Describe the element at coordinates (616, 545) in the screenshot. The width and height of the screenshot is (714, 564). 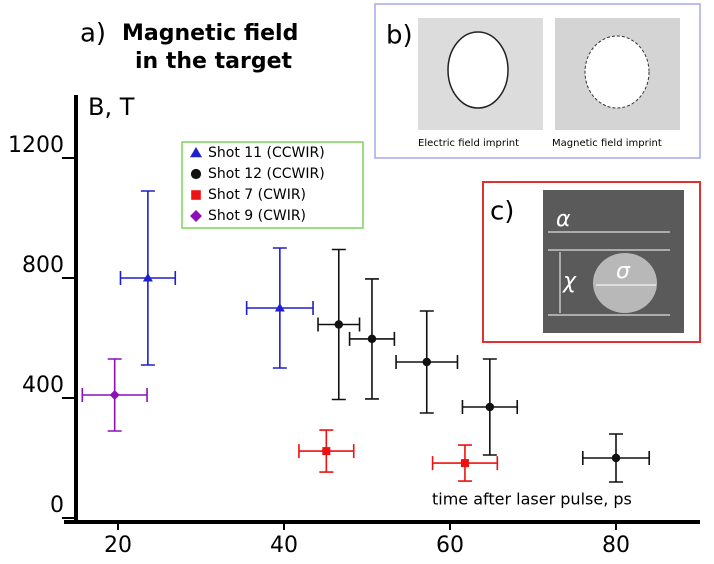
I see `x-tick-label: 80` at that location.